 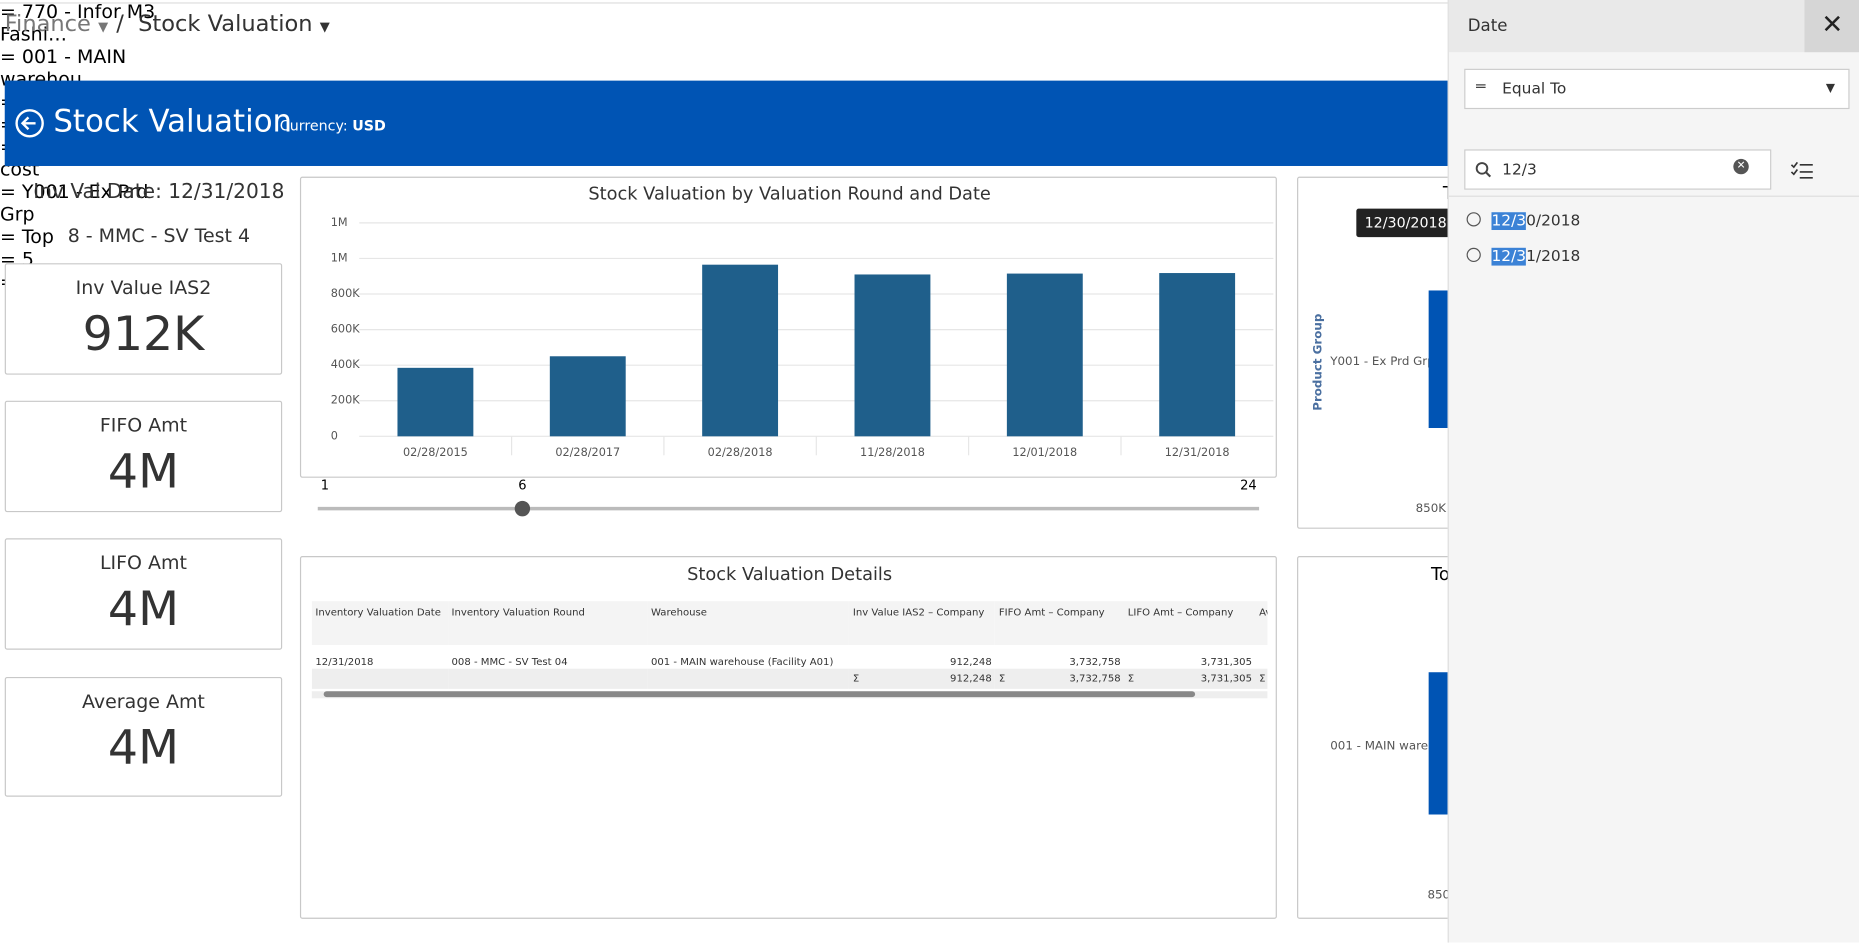 What do you see at coordinates (1741, 166) in the screenshot?
I see `clear-button: ✕` at bounding box center [1741, 166].